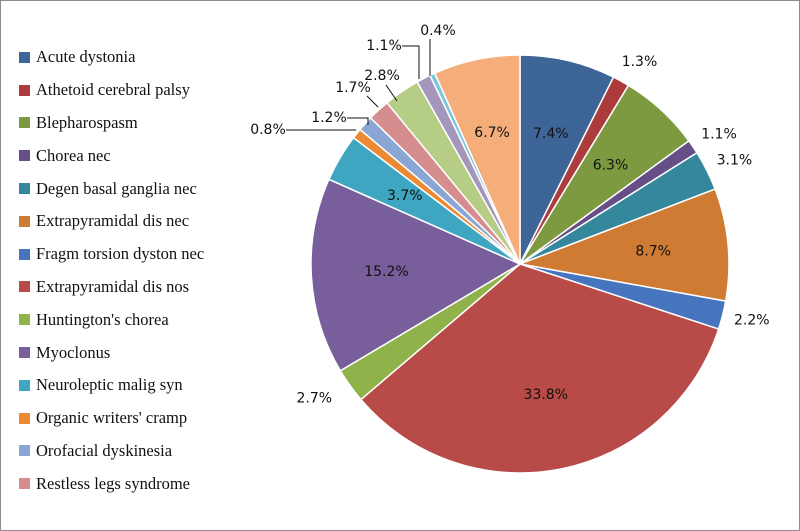 This screenshot has height=531, width=800. I want to click on legend-label: Extrapyramidal dis nos, so click(113, 286).